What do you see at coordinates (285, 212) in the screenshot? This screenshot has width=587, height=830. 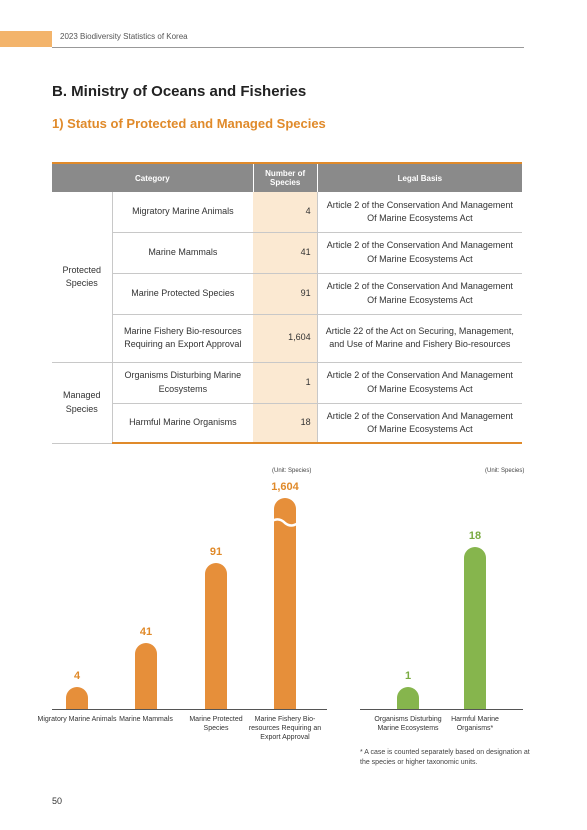 I see `number-cell: 4` at bounding box center [285, 212].